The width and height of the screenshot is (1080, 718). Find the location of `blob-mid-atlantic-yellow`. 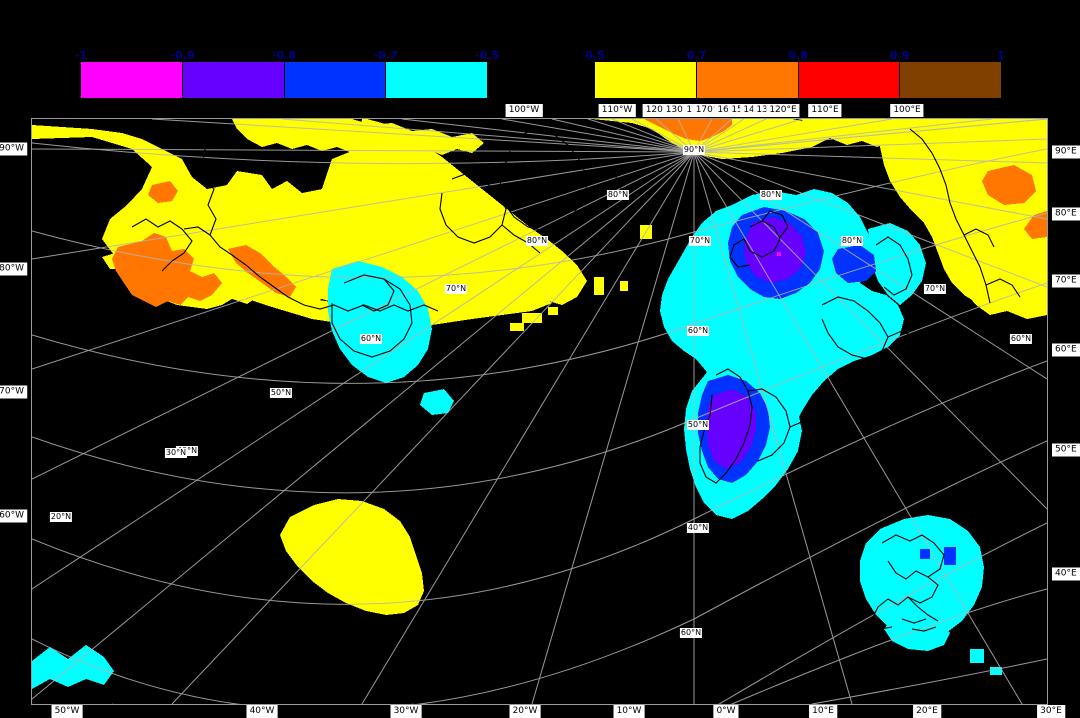

blob-mid-atlantic-yellow is located at coordinates (352, 557).